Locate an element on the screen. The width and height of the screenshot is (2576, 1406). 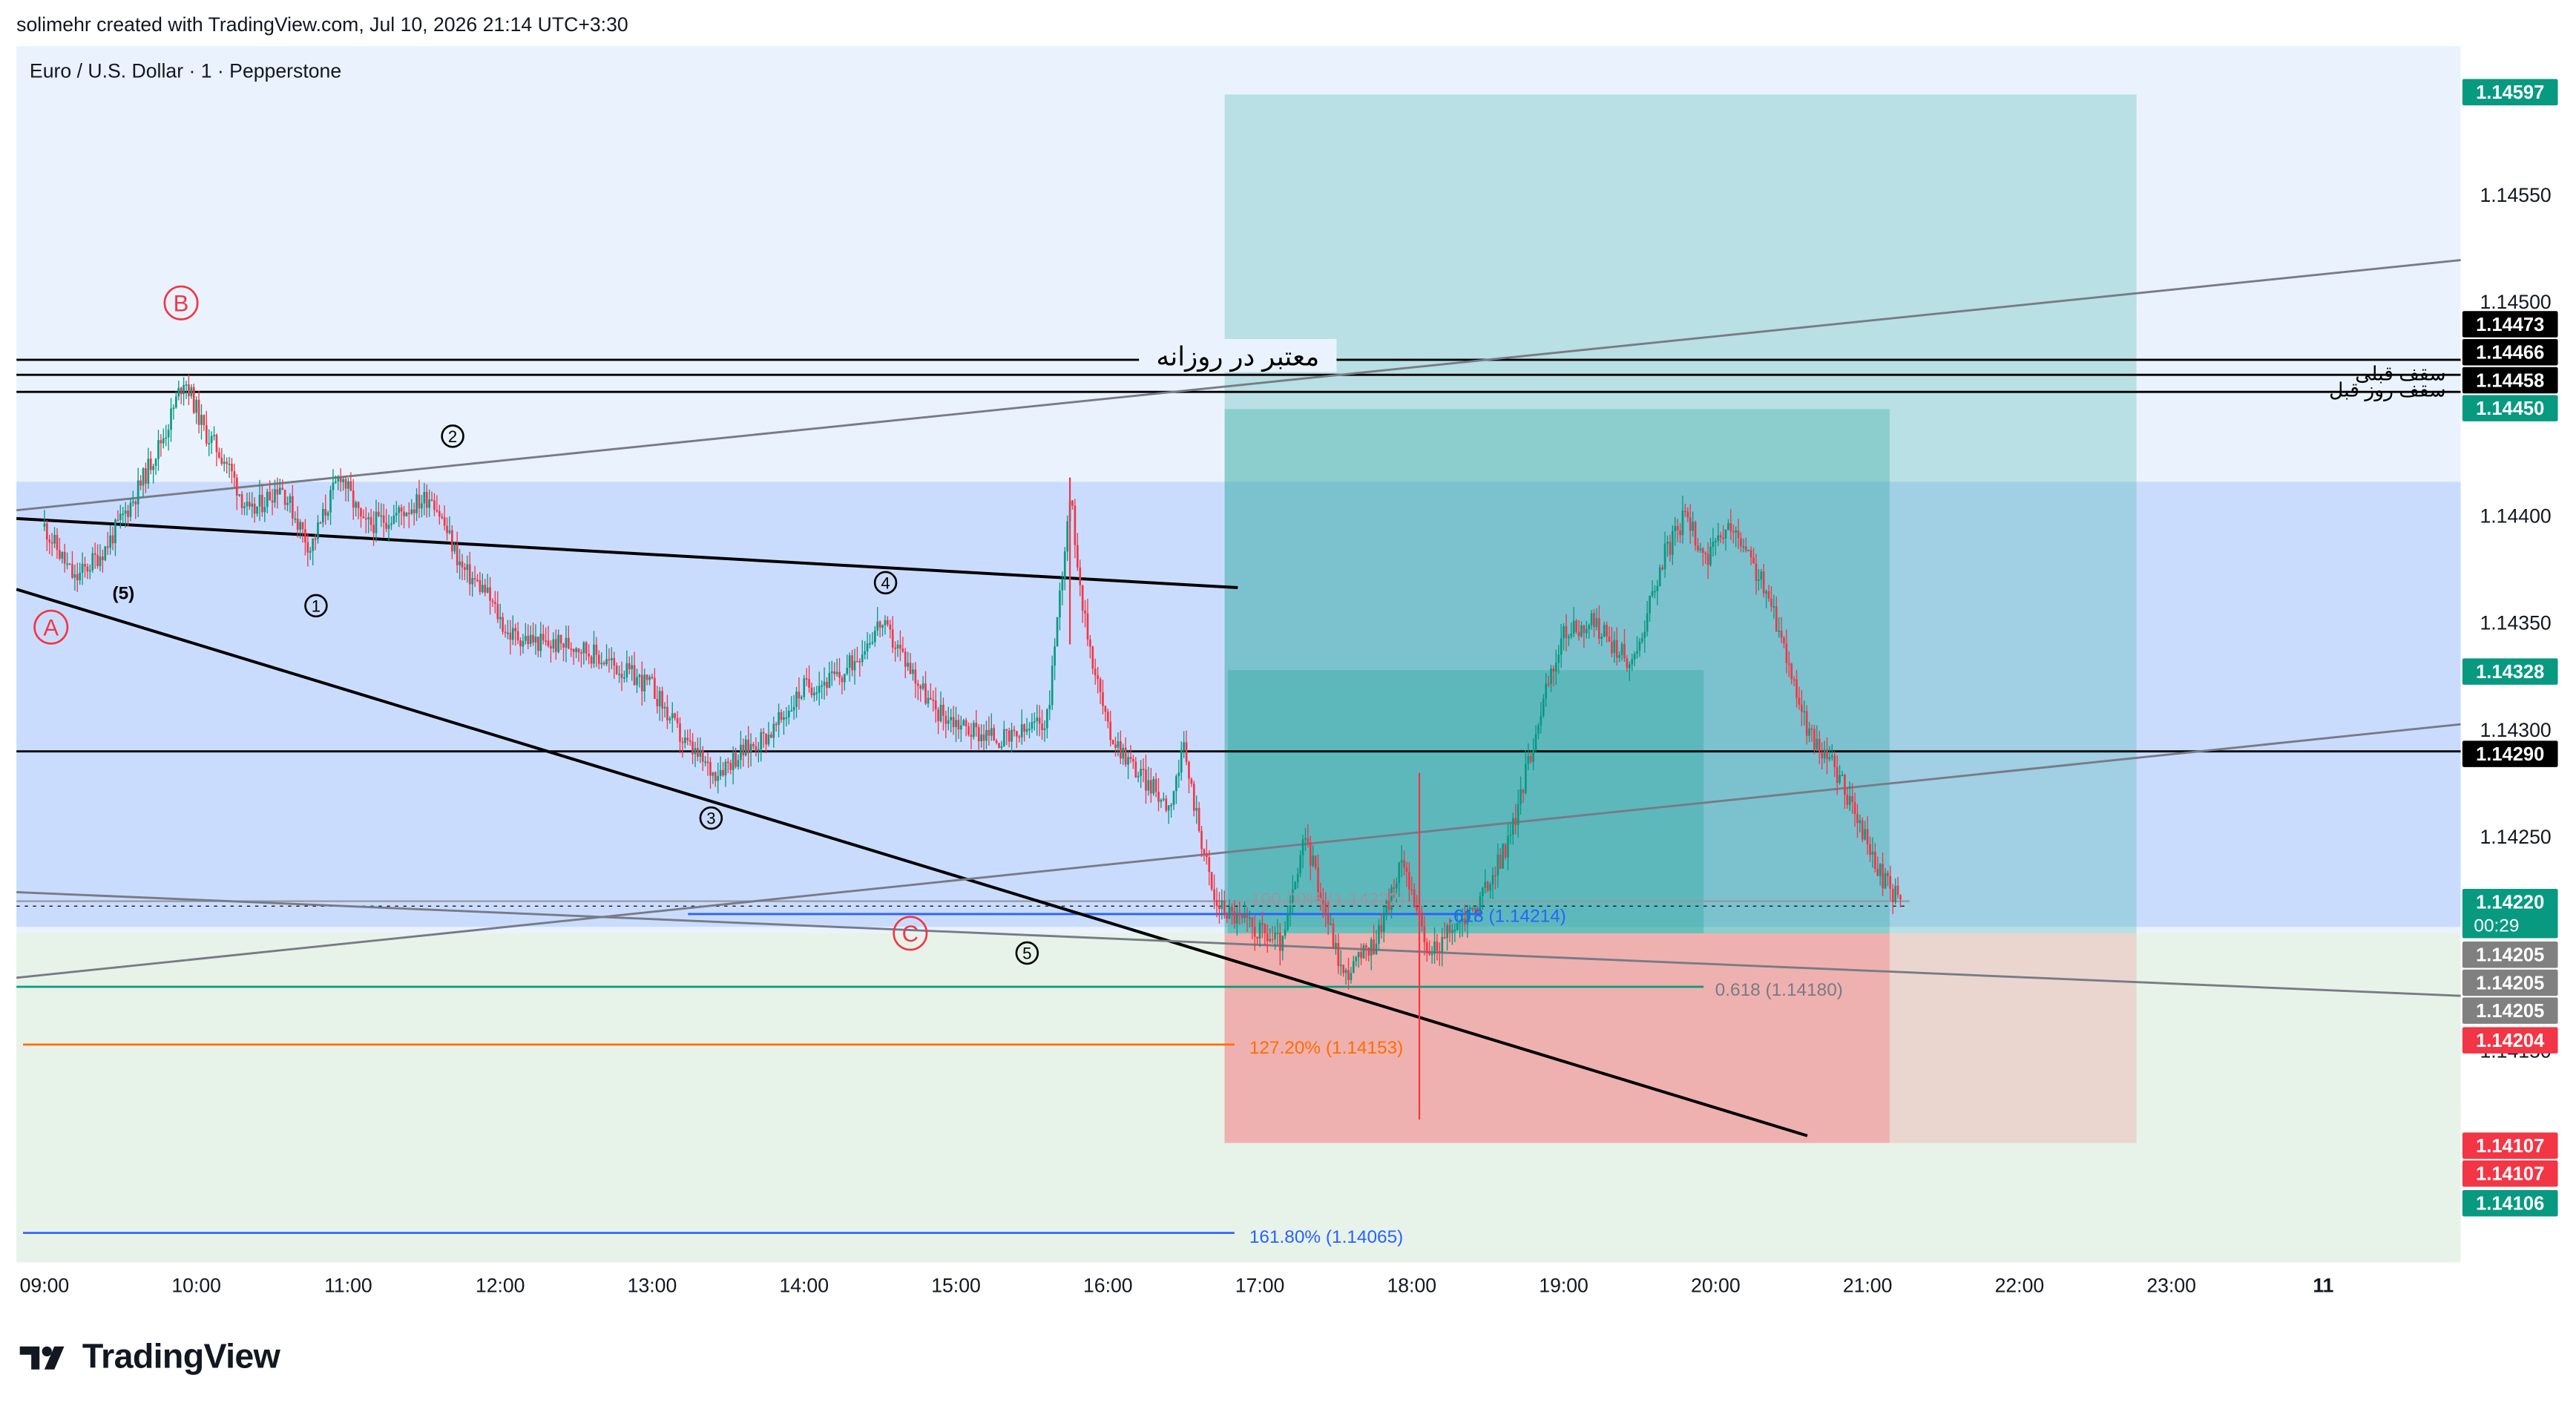
price-label-text: 1.14466 is located at coordinates (2510, 353).